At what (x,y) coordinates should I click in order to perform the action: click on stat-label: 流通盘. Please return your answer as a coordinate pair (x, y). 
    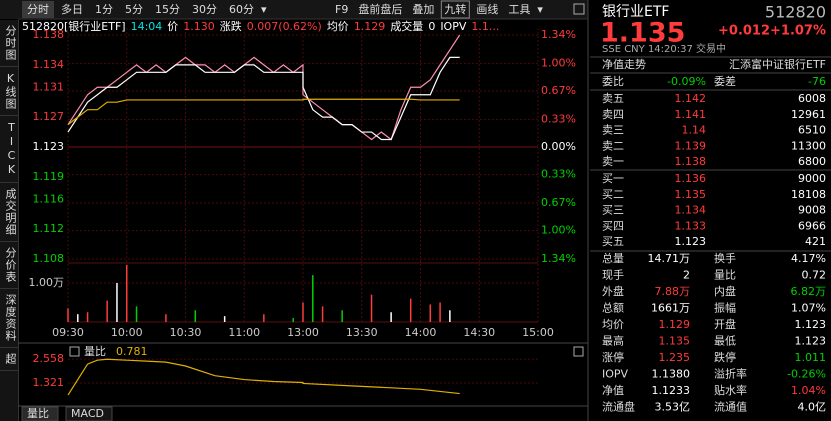
    Looking at the image, I should click on (618, 407).